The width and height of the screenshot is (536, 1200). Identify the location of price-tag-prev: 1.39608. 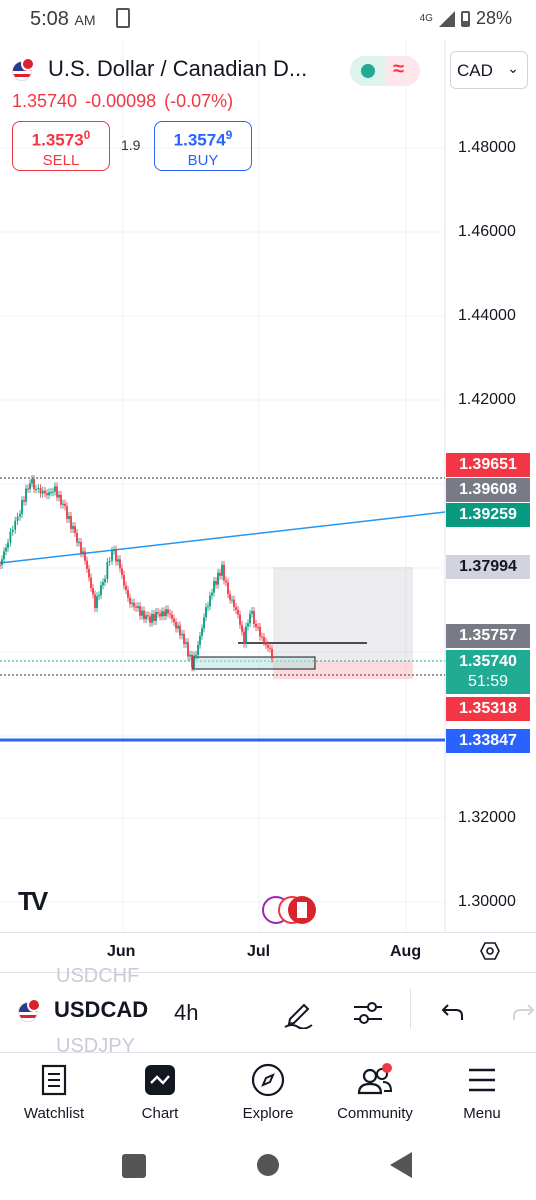
(488, 490).